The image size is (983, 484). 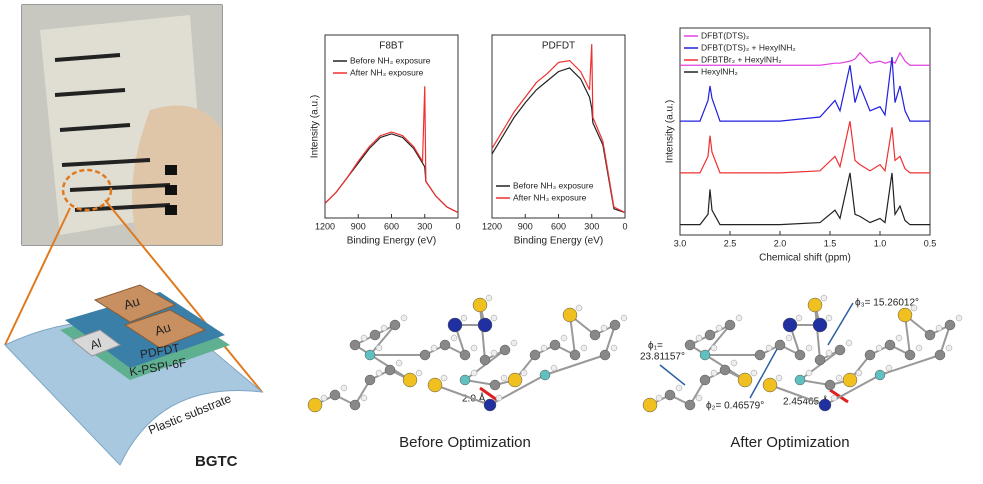 I want to click on annotation: ϕ₂= 0.46579°, so click(x=735, y=406).